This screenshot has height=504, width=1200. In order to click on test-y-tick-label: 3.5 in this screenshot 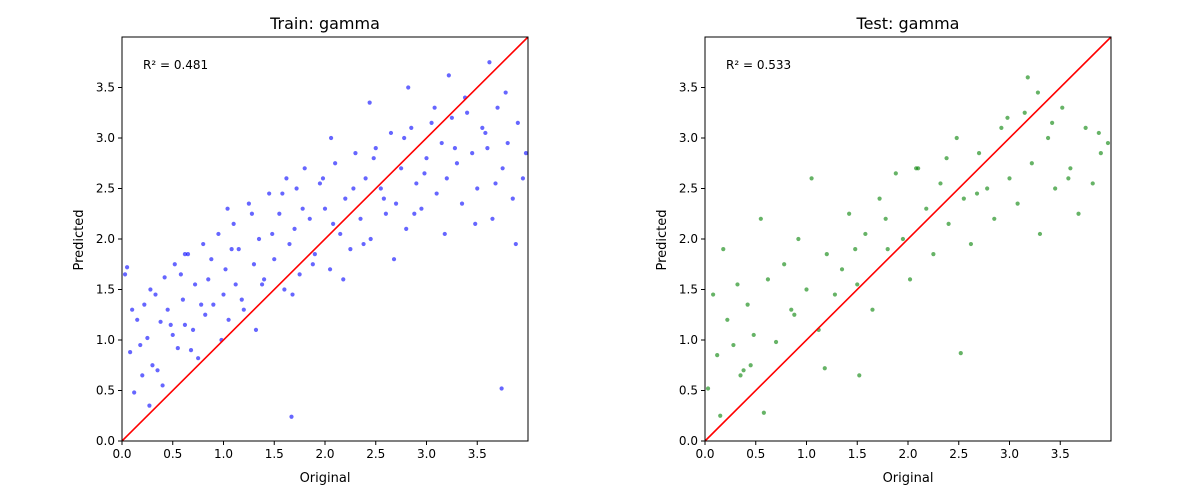, I will do `click(688, 88)`.